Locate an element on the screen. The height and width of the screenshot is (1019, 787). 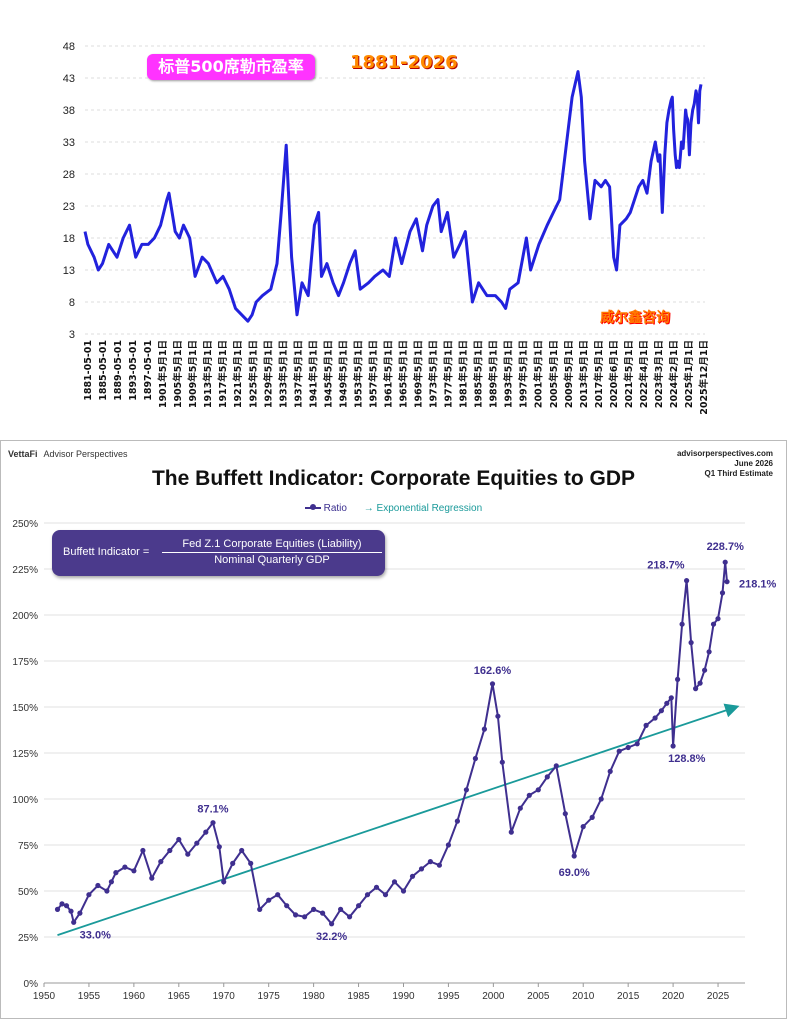
pe-x-tick-label: 1973年5月1日 is located at coordinates (434, 374).